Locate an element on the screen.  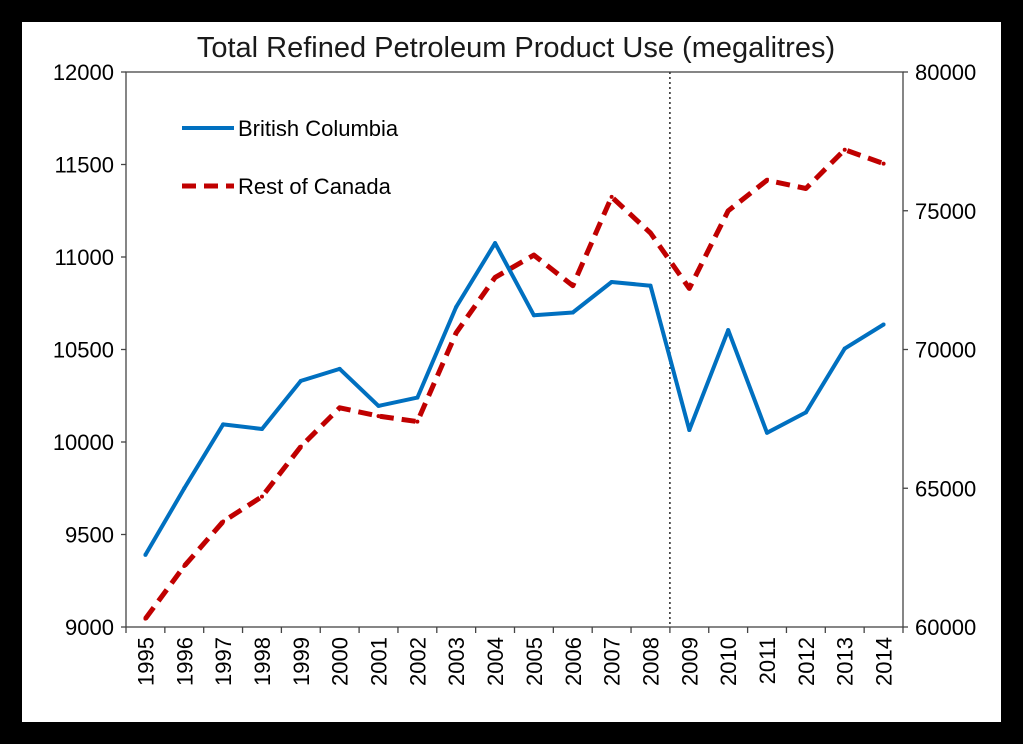
right-tick-label: 65000 is located at coordinates (945, 488).